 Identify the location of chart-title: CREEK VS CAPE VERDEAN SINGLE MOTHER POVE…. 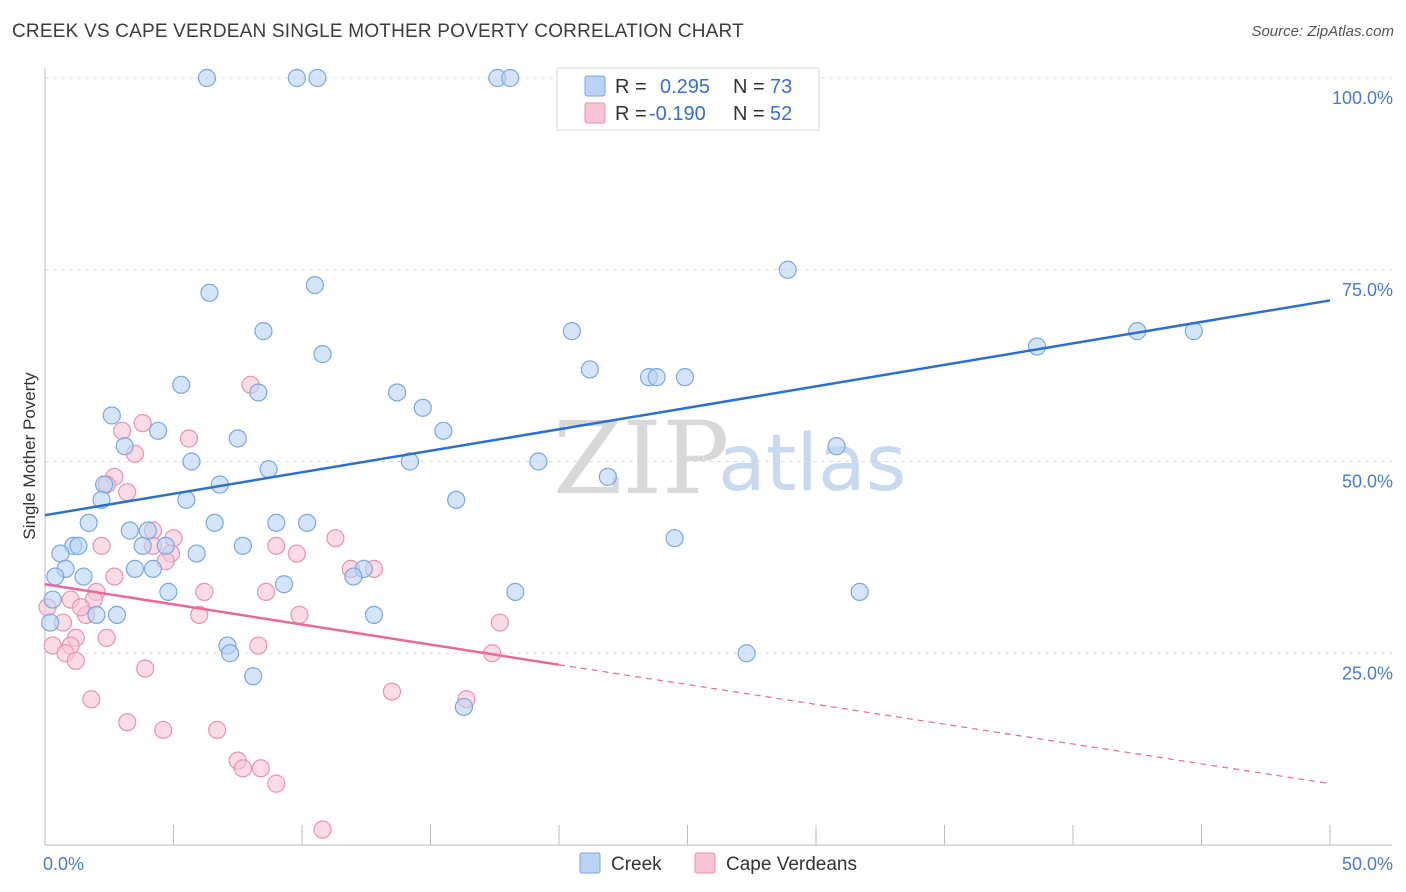
(378, 31).